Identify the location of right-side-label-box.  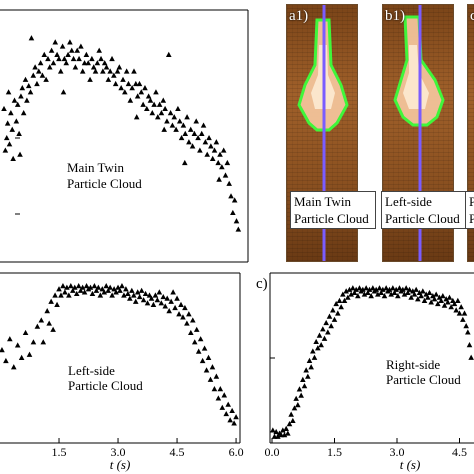
(423, 372).